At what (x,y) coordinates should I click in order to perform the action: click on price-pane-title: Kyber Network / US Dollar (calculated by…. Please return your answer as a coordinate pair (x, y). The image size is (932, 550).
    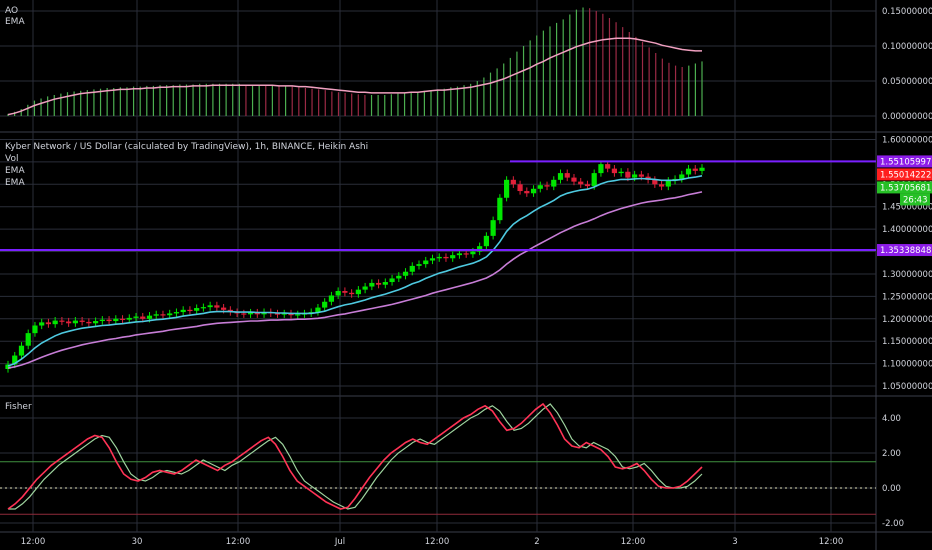
    Looking at the image, I should click on (187, 147).